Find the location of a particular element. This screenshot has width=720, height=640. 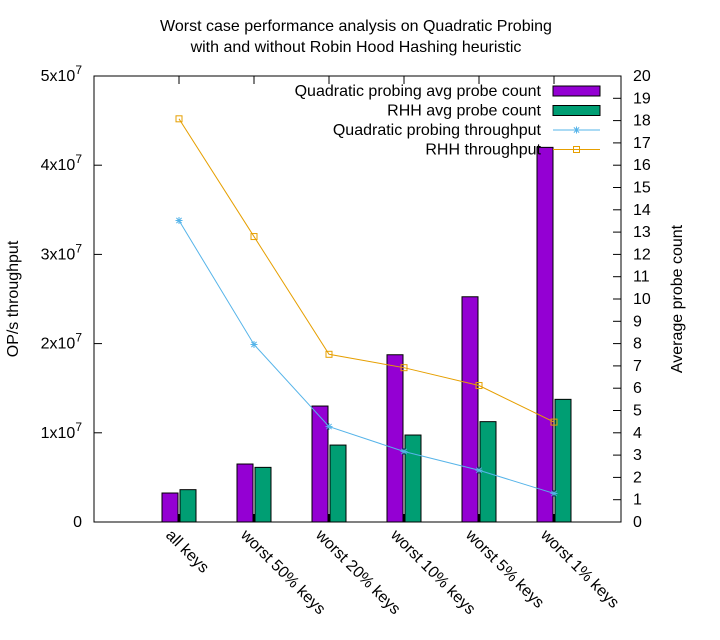

y2-tick-label-4: 4 is located at coordinates (637, 433).